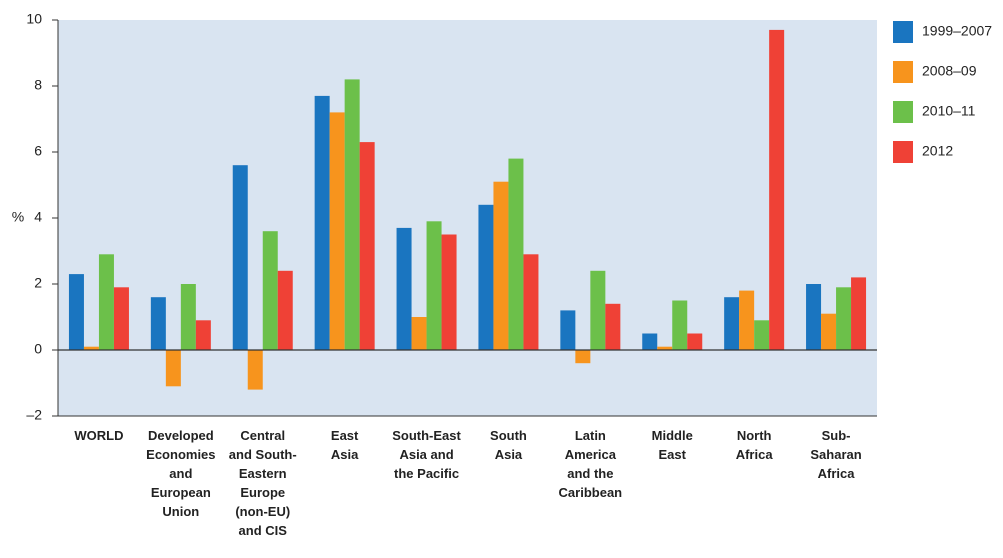  Describe the element at coordinates (18, 217) in the screenshot. I see `y-axis-label: %` at that location.